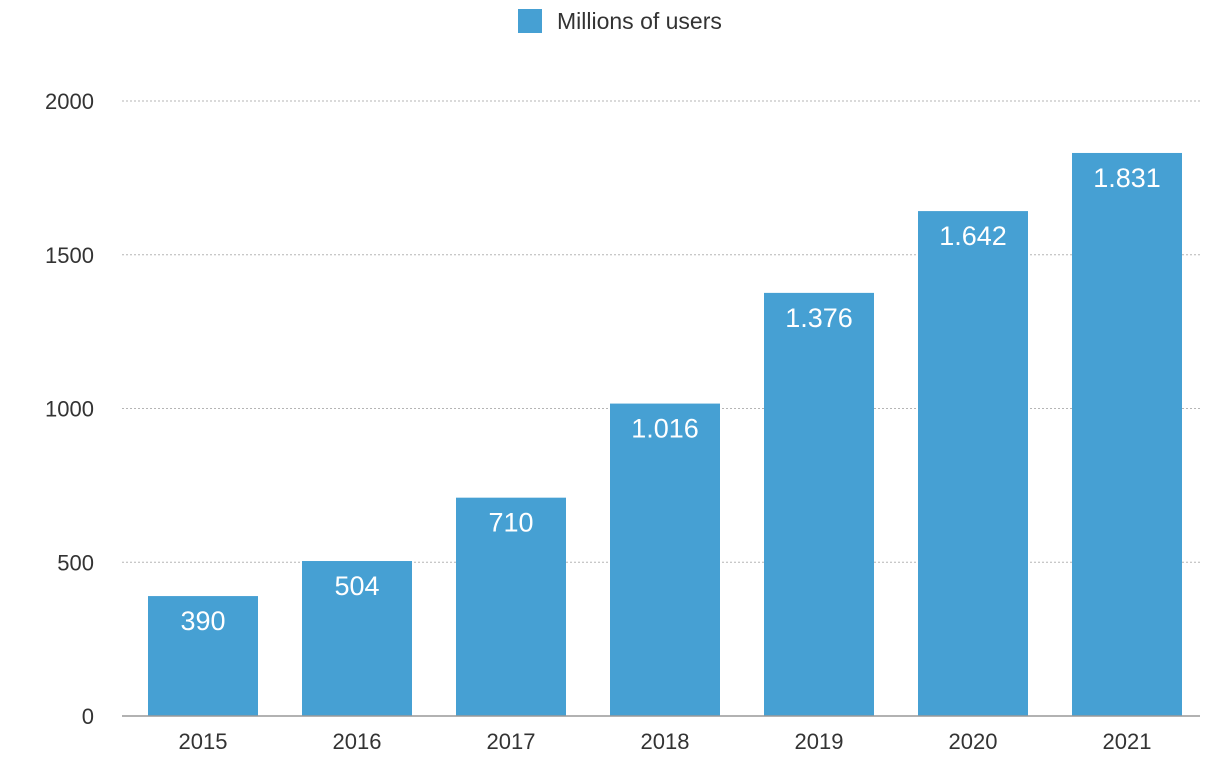 The width and height of the screenshot is (1222, 762). What do you see at coordinates (357, 741) in the screenshot?
I see `x-tick-label-2016: 2016` at bounding box center [357, 741].